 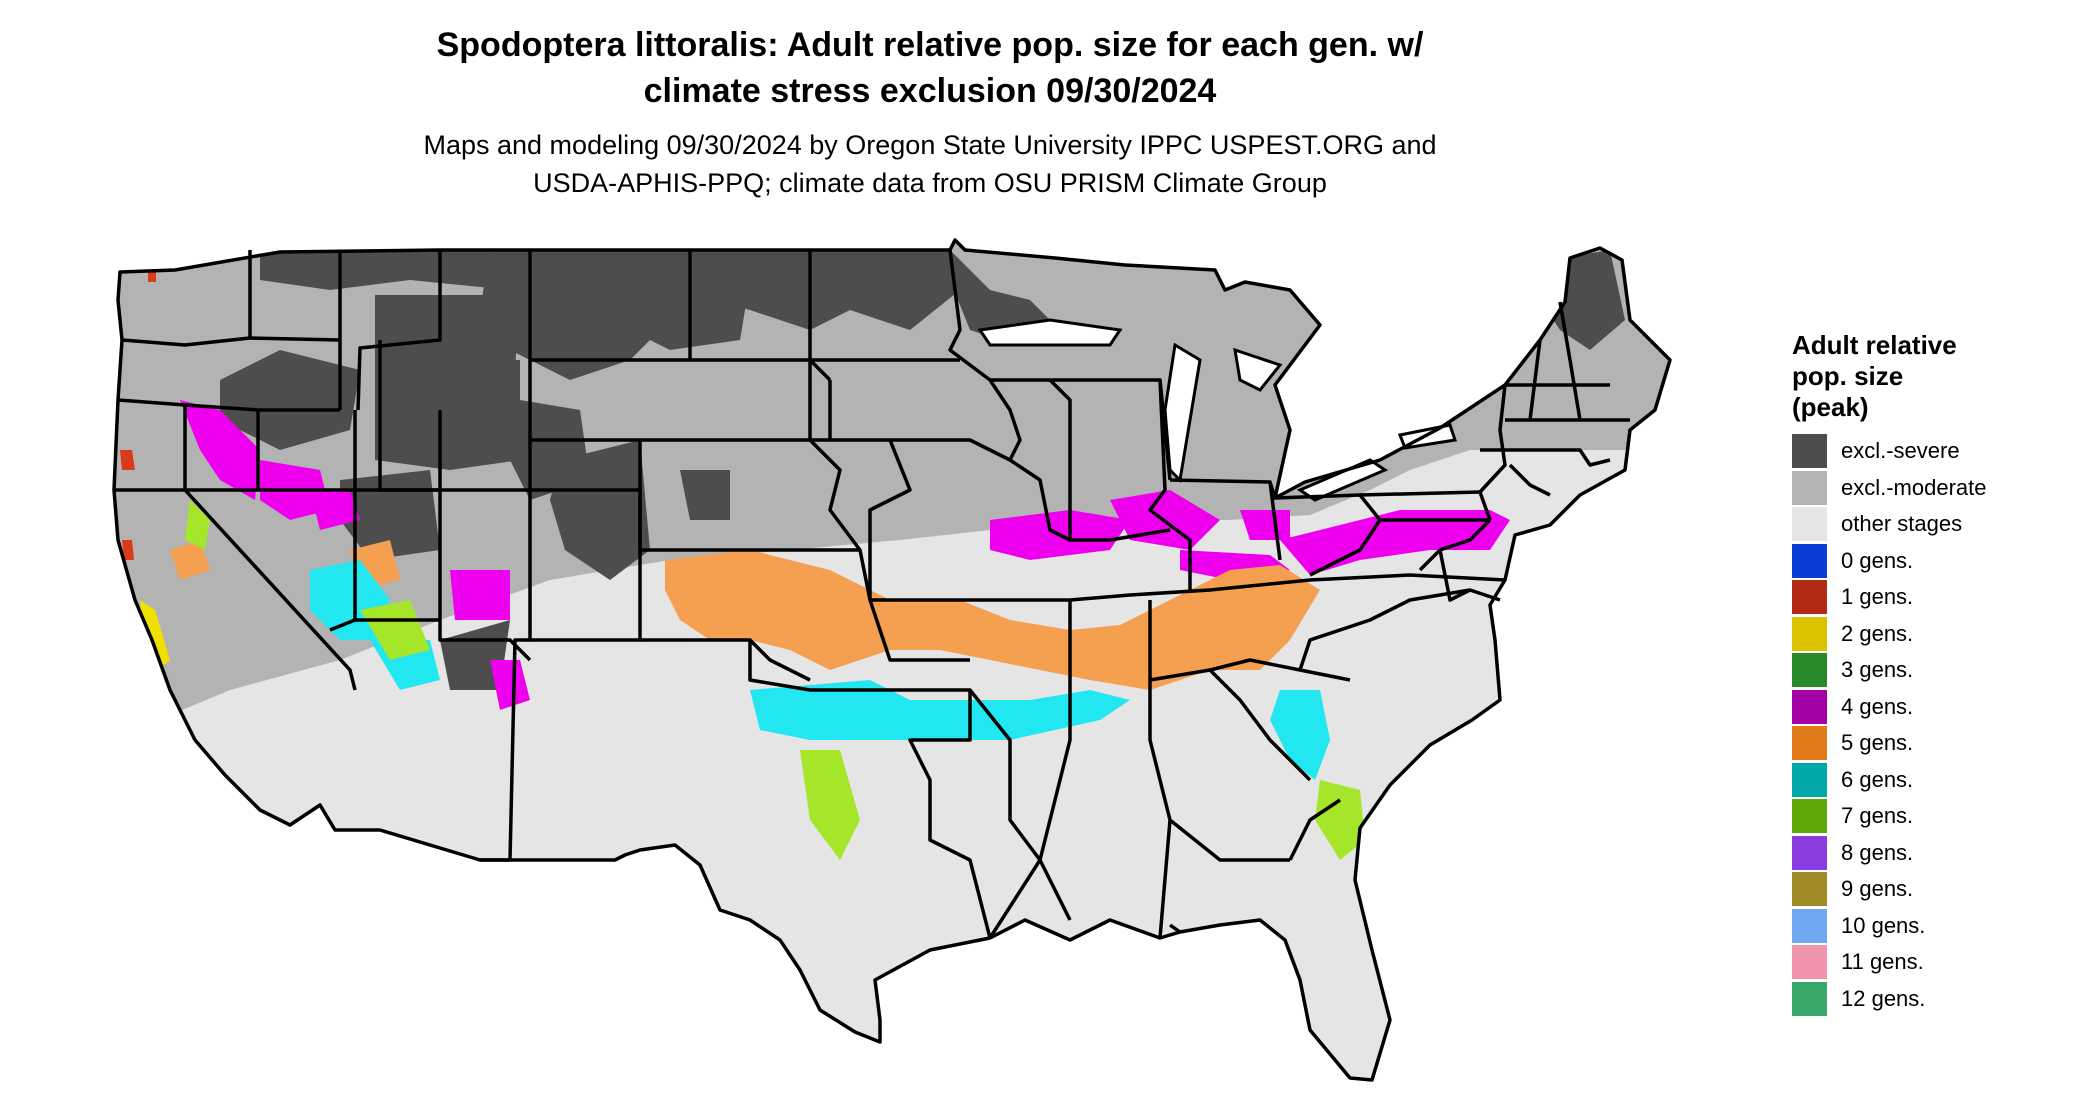 I want to click on legend-label: 4 gens., so click(x=1877, y=706).